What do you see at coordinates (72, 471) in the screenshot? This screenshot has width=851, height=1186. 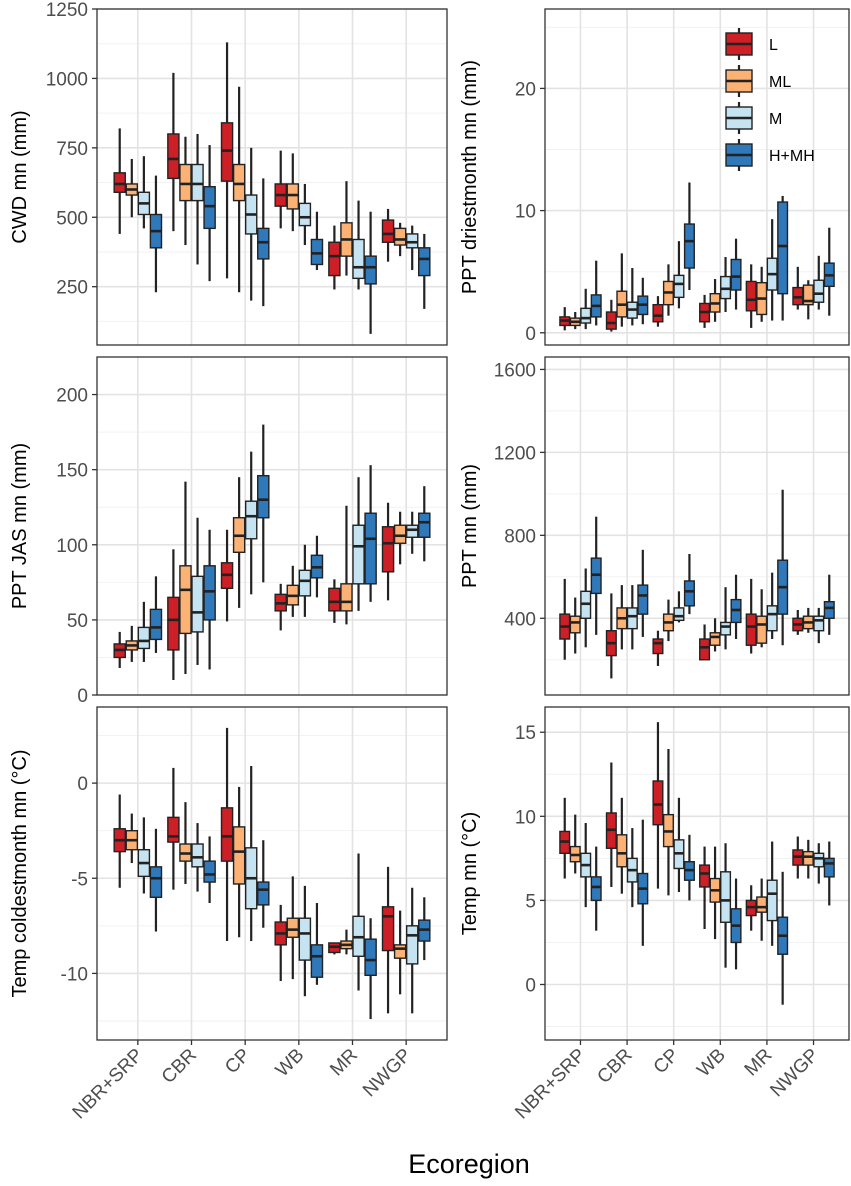 I see `y-tick-label: 150` at bounding box center [72, 471].